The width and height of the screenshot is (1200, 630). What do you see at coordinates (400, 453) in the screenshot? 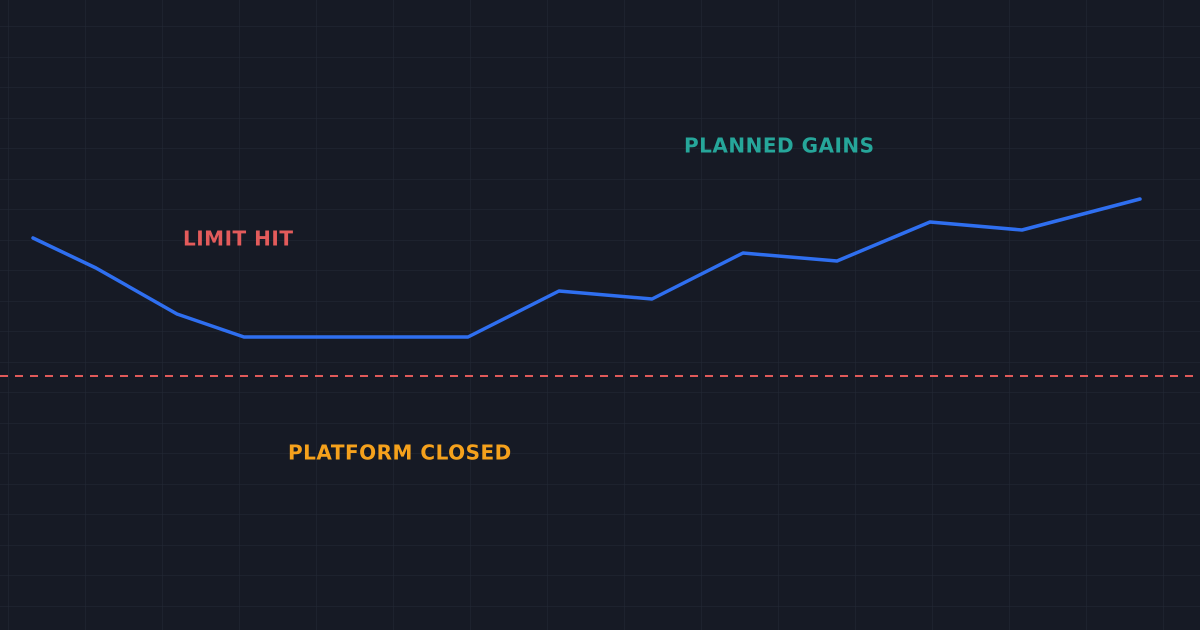
I see `annotation: PLATFORM CLOSED` at bounding box center [400, 453].